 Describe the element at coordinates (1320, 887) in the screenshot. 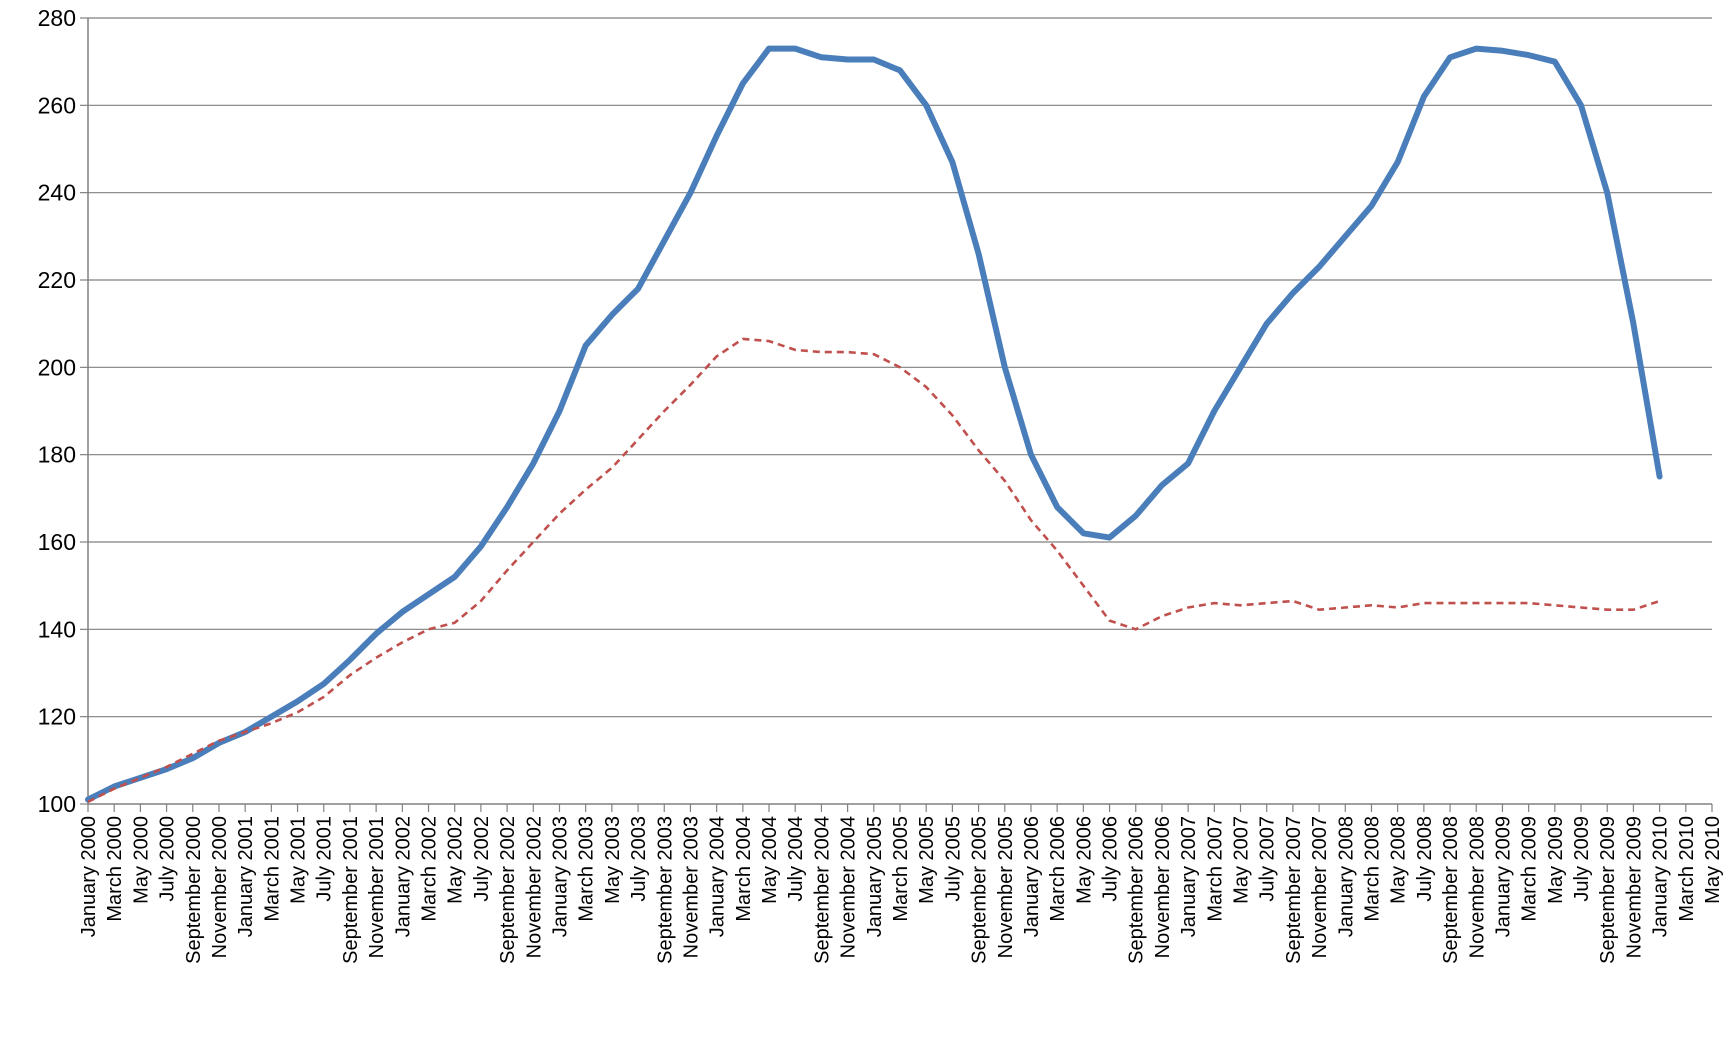

I see `x-tick-label: November 2007` at that location.